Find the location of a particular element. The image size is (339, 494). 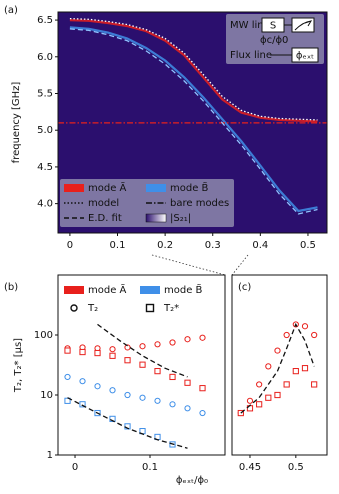

legend-label: model is located at coordinates (103, 203).